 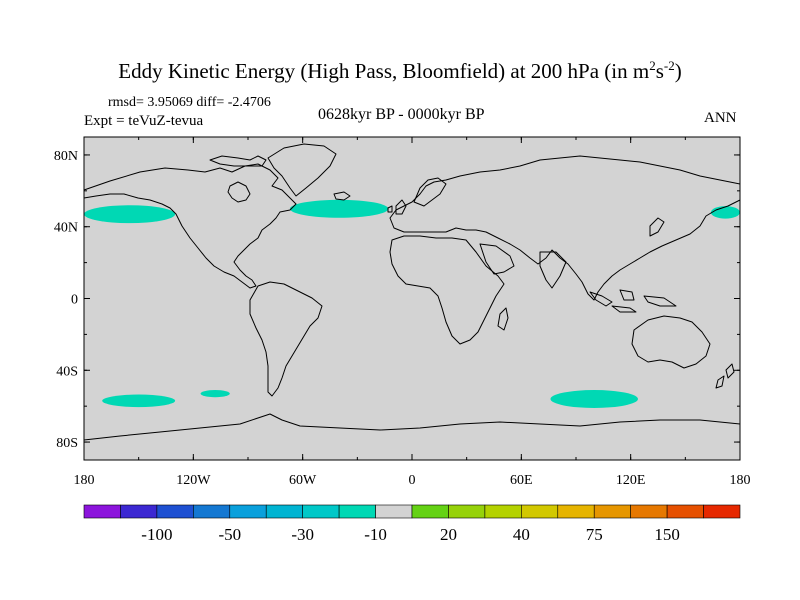 What do you see at coordinates (412, 524) in the screenshot?
I see `colorbar: -100 -50 -30 -10 20 40 75 150` at bounding box center [412, 524].